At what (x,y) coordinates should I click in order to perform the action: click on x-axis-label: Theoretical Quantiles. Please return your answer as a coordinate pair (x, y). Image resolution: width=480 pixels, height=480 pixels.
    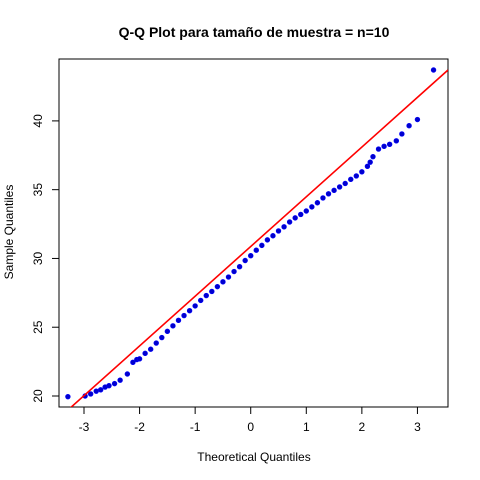
    Looking at the image, I should click on (253, 457).